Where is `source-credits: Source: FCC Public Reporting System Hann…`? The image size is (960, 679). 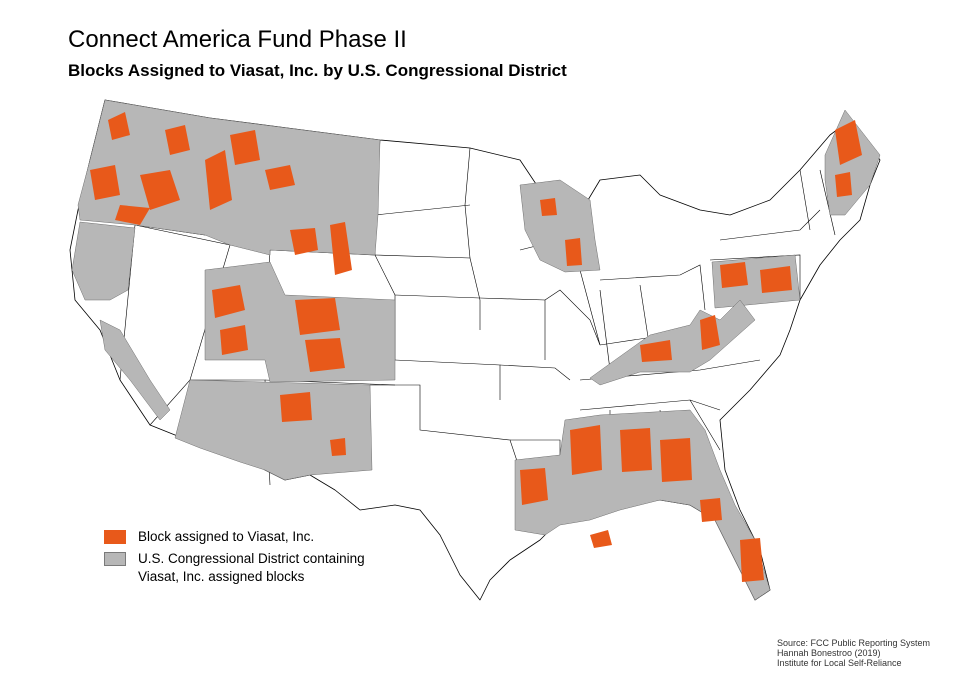 source-credits: Source: FCC Public Reporting System Hann… is located at coordinates (853, 653).